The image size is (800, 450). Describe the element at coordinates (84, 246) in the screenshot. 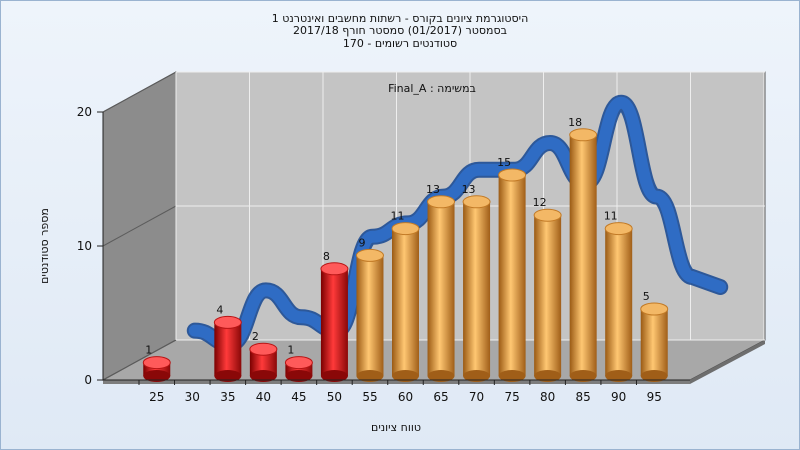

I see `y-tick-label: 10` at that location.